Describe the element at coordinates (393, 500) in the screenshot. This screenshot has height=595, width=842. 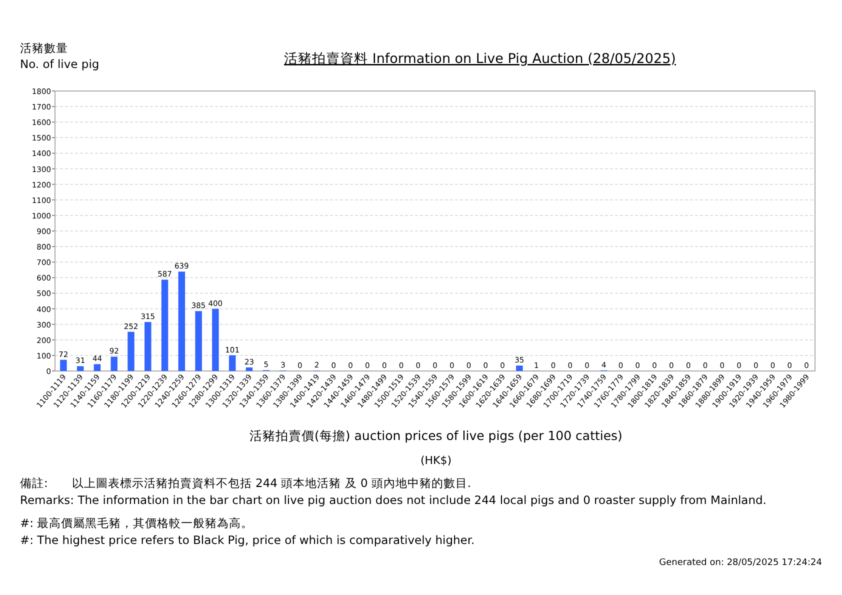
I see `text: Remarks: The information in the bar chart on live pig auction does not include 244 local pigs and 0 roaster supply from Mainland.` at that location.